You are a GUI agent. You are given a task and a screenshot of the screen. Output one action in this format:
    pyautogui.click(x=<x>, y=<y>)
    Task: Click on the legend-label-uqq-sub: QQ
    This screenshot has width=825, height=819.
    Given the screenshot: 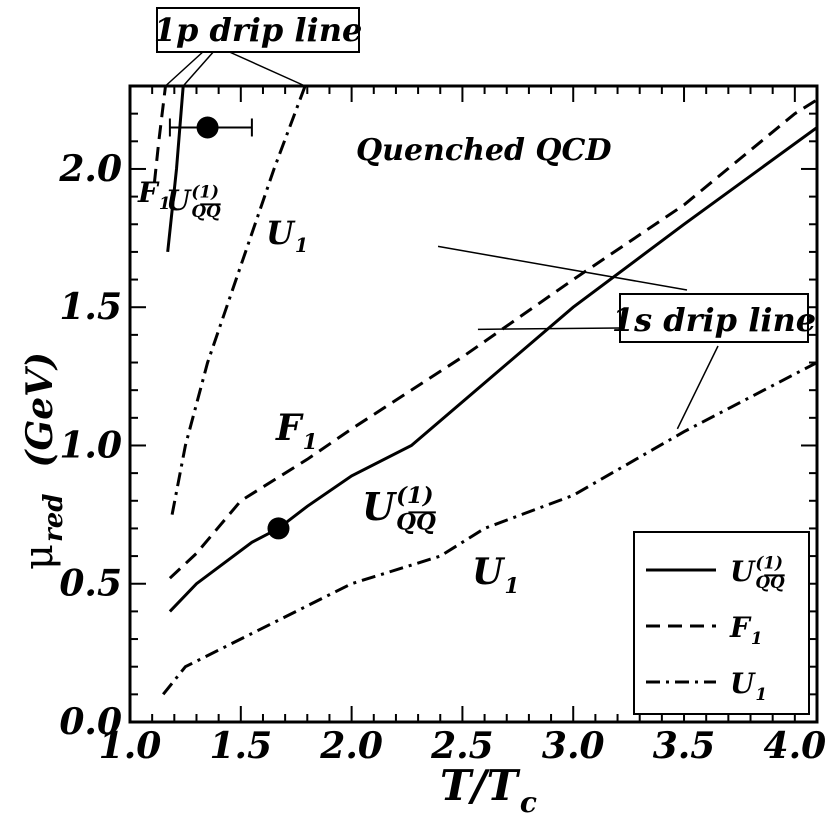 What is the action you would take?
    pyautogui.click(x=770, y=582)
    